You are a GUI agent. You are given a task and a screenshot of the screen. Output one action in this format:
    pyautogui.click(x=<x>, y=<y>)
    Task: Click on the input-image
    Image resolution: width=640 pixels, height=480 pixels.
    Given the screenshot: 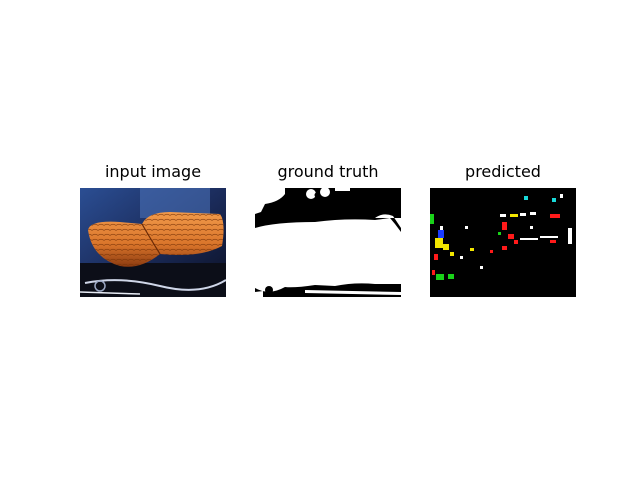 What is the action you would take?
    pyautogui.click(x=153, y=242)
    